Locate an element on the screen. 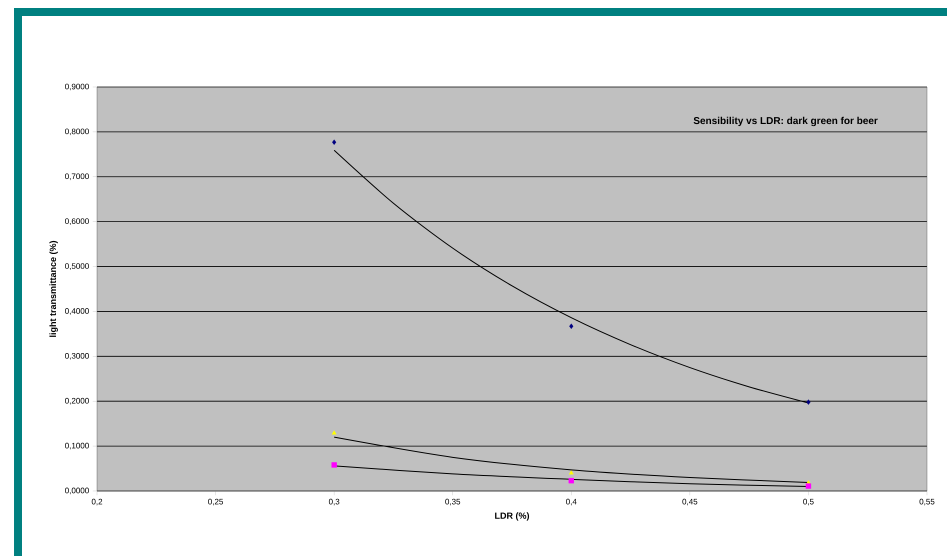 Image resolution: width=947 pixels, height=556 pixels. y-tick-label: 0,0000 is located at coordinates (77, 491).